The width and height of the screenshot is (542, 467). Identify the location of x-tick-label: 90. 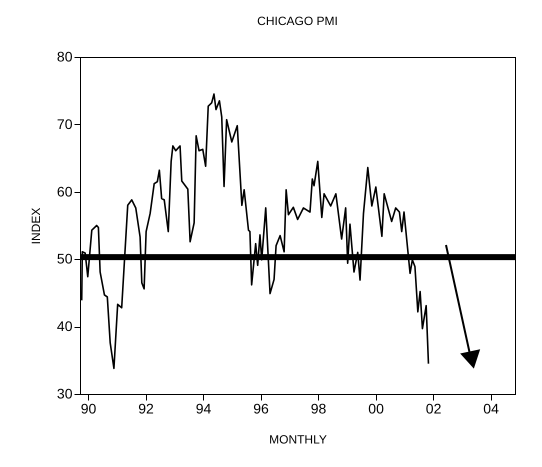
(88, 408).